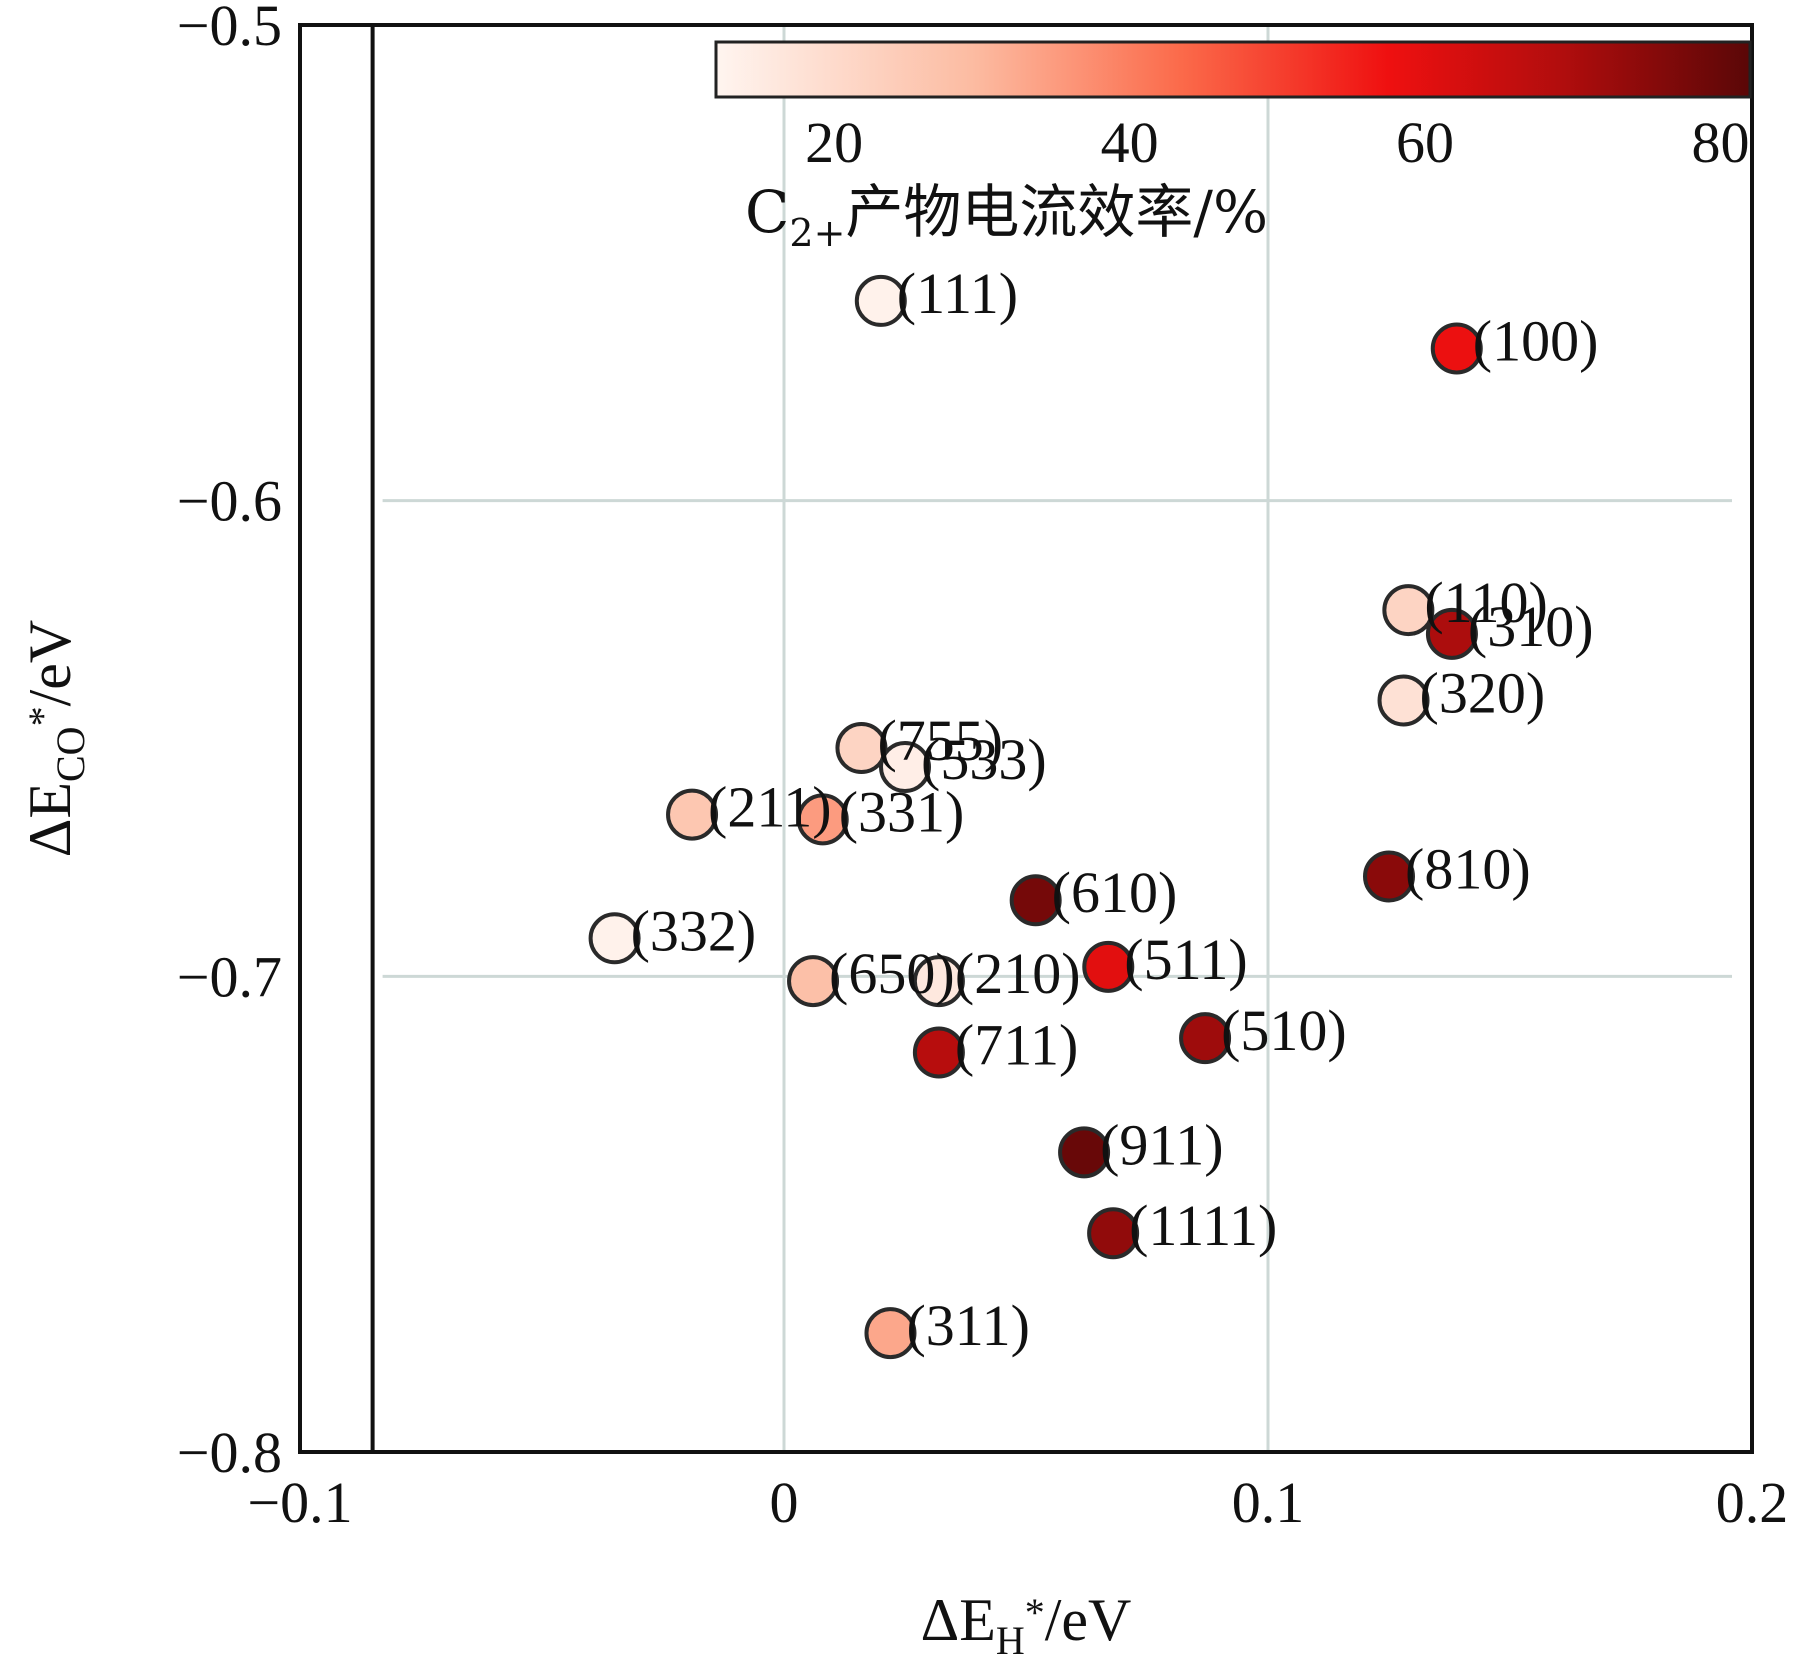 This screenshot has height=1663, width=1801. Describe the element at coordinates (1203, 1225) in the screenshot. I see `point-label: (1111)` at that location.